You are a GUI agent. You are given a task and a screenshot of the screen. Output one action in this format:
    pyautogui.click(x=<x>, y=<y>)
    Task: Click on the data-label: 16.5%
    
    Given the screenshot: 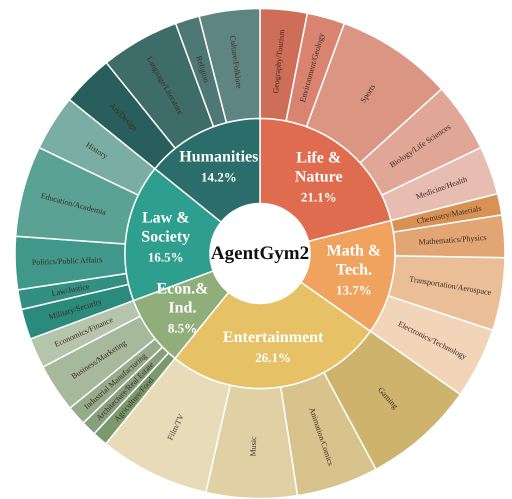 What is the action you would take?
    pyautogui.click(x=166, y=257)
    